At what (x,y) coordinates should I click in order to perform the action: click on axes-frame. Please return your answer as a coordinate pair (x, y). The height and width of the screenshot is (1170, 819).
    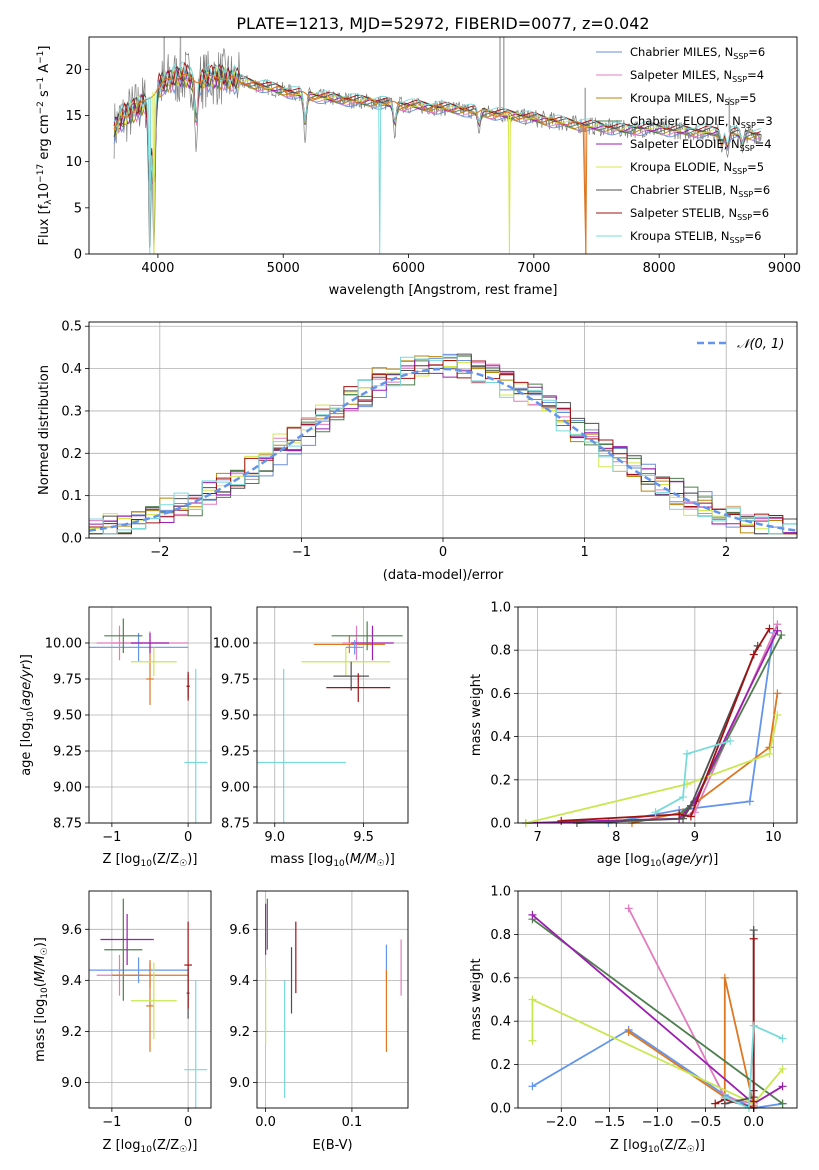
    Looking at the image, I should click on (657, 715).